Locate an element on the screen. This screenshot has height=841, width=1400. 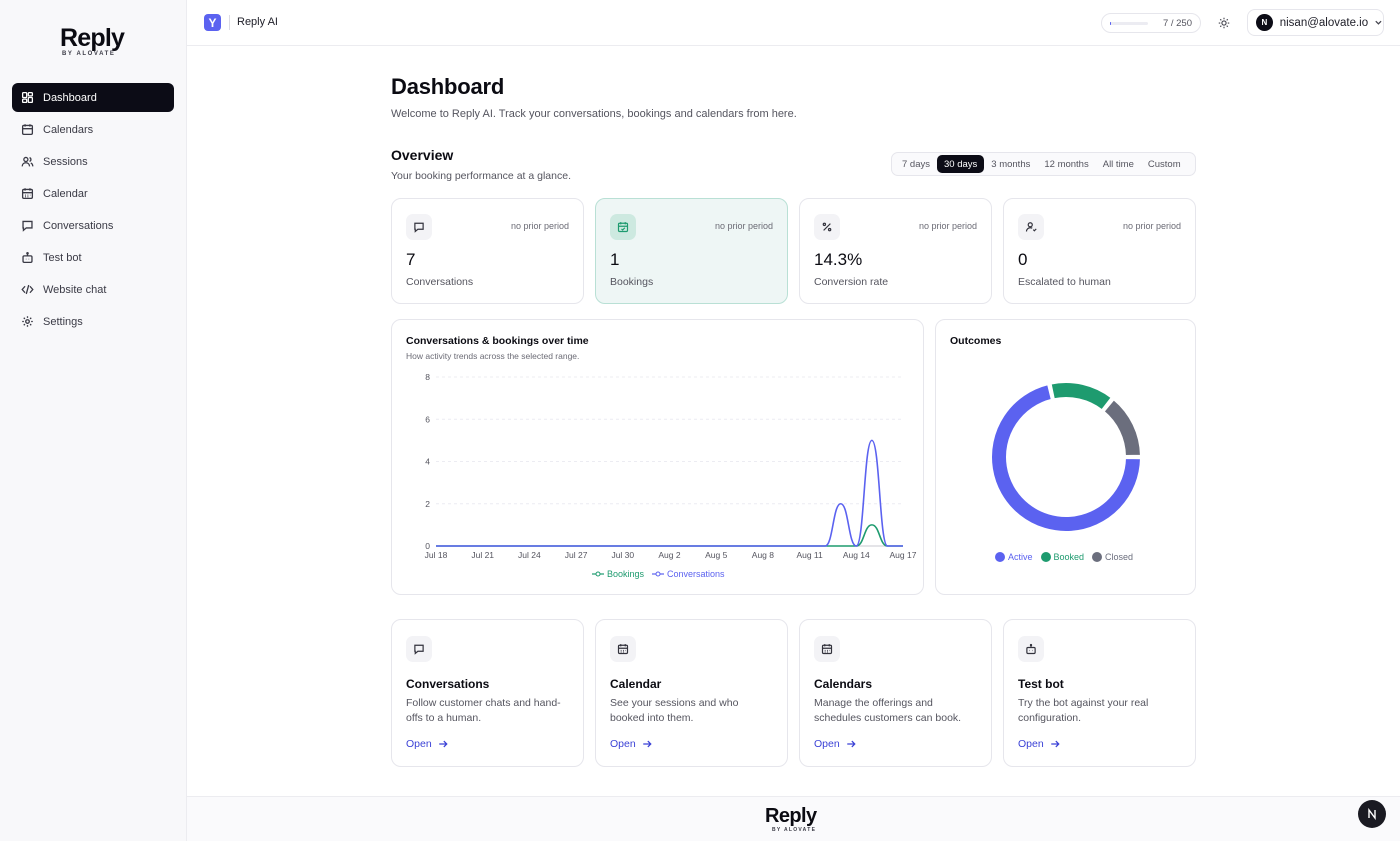
x-tick-label: Aug 14 is located at coordinates (856, 555).